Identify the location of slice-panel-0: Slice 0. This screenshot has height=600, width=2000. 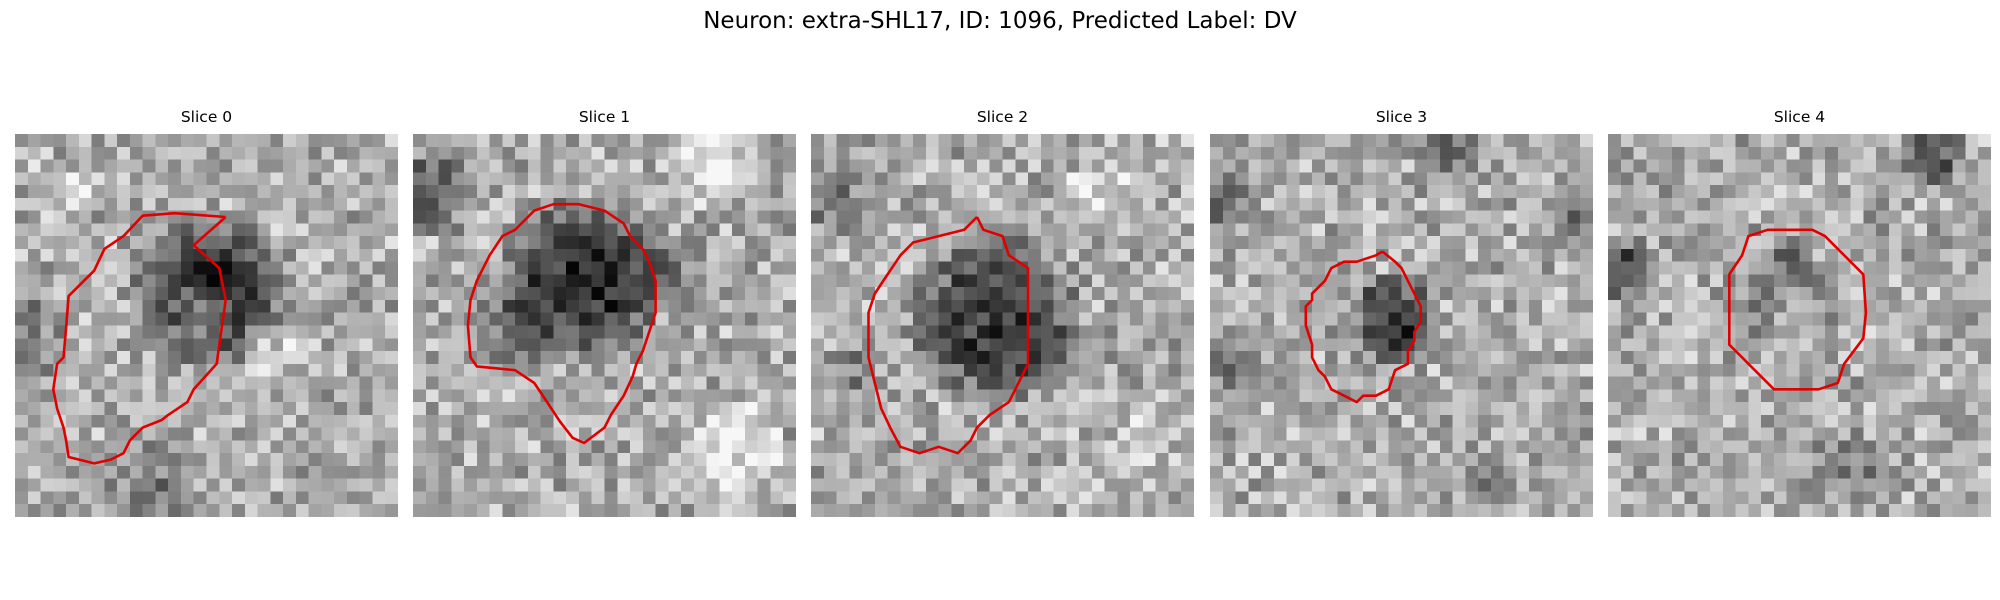
(206, 312).